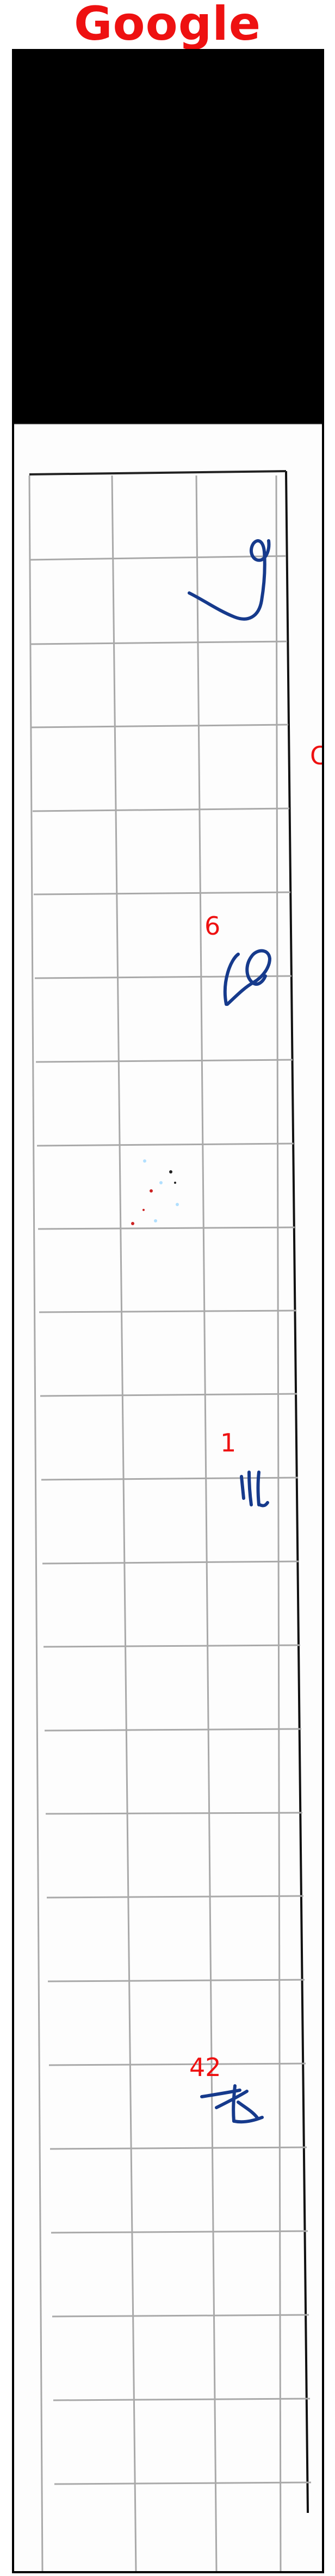 This screenshot has height=2576, width=335. Describe the element at coordinates (212, 926) in the screenshot. I see `annotation-6: 6` at that location.